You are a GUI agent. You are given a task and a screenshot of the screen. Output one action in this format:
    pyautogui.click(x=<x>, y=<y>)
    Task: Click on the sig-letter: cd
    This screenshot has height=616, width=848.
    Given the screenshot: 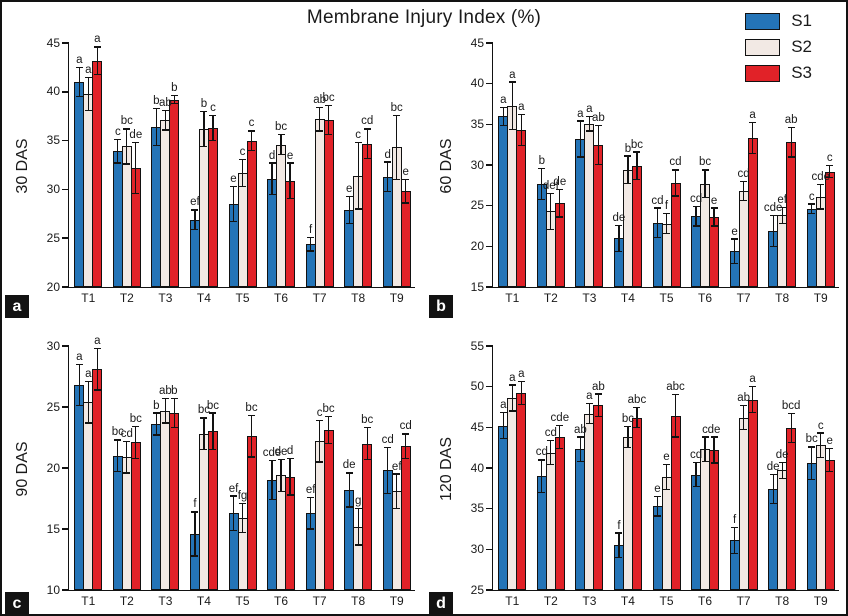 What is the action you would take?
    pyautogui.click(x=675, y=162)
    